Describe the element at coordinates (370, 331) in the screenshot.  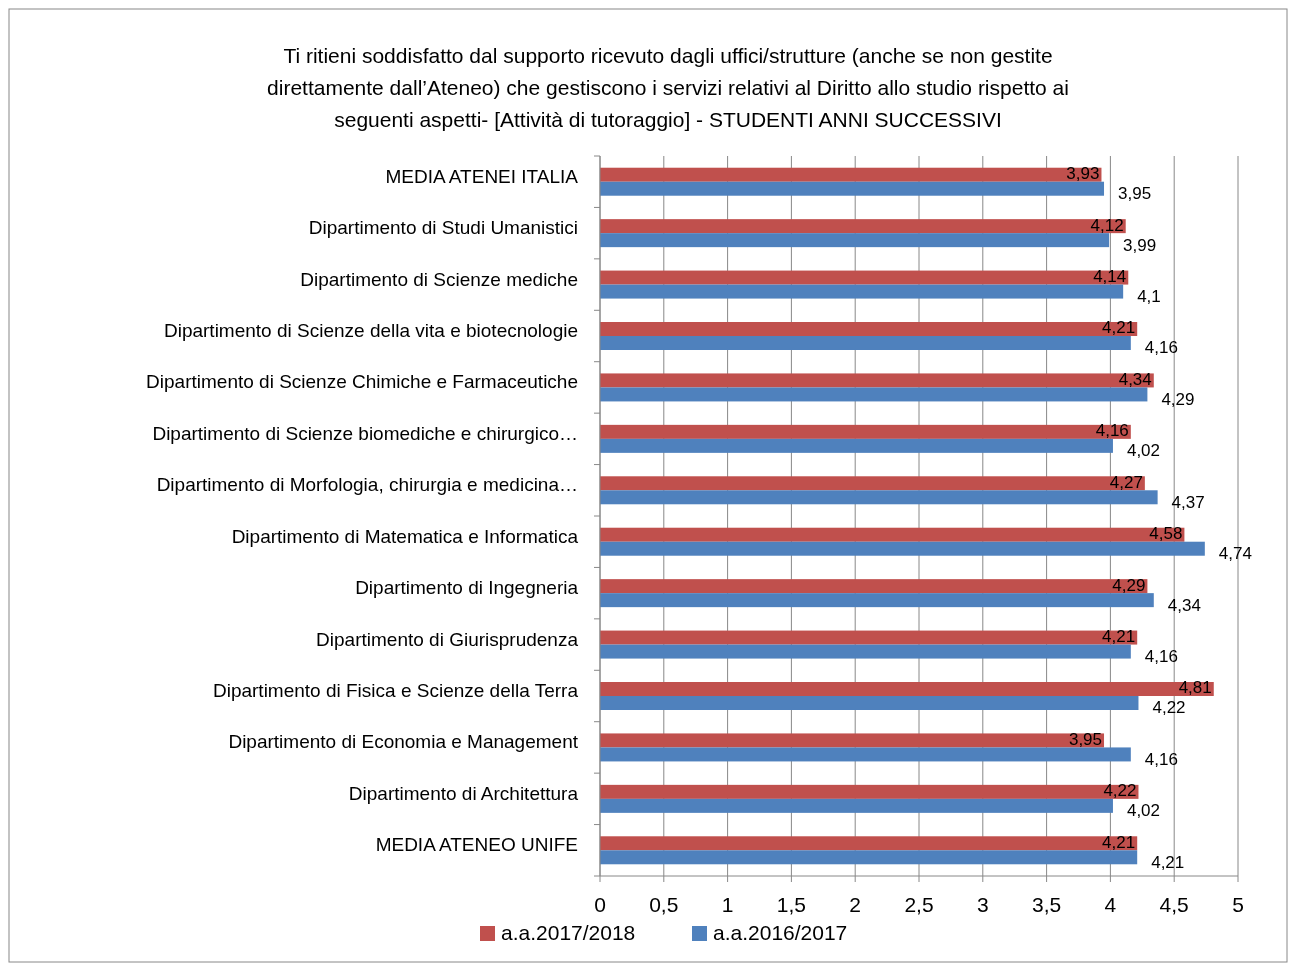
I see `y-tick-label: Dipartimento di Scienze della vita e biotecnologie` at that location.